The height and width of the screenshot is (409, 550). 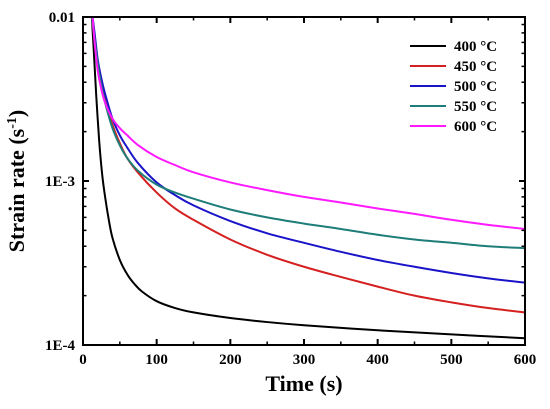 What do you see at coordinates (475, 87) in the screenshot?
I see `legend-label-2: 500 °C` at bounding box center [475, 87].